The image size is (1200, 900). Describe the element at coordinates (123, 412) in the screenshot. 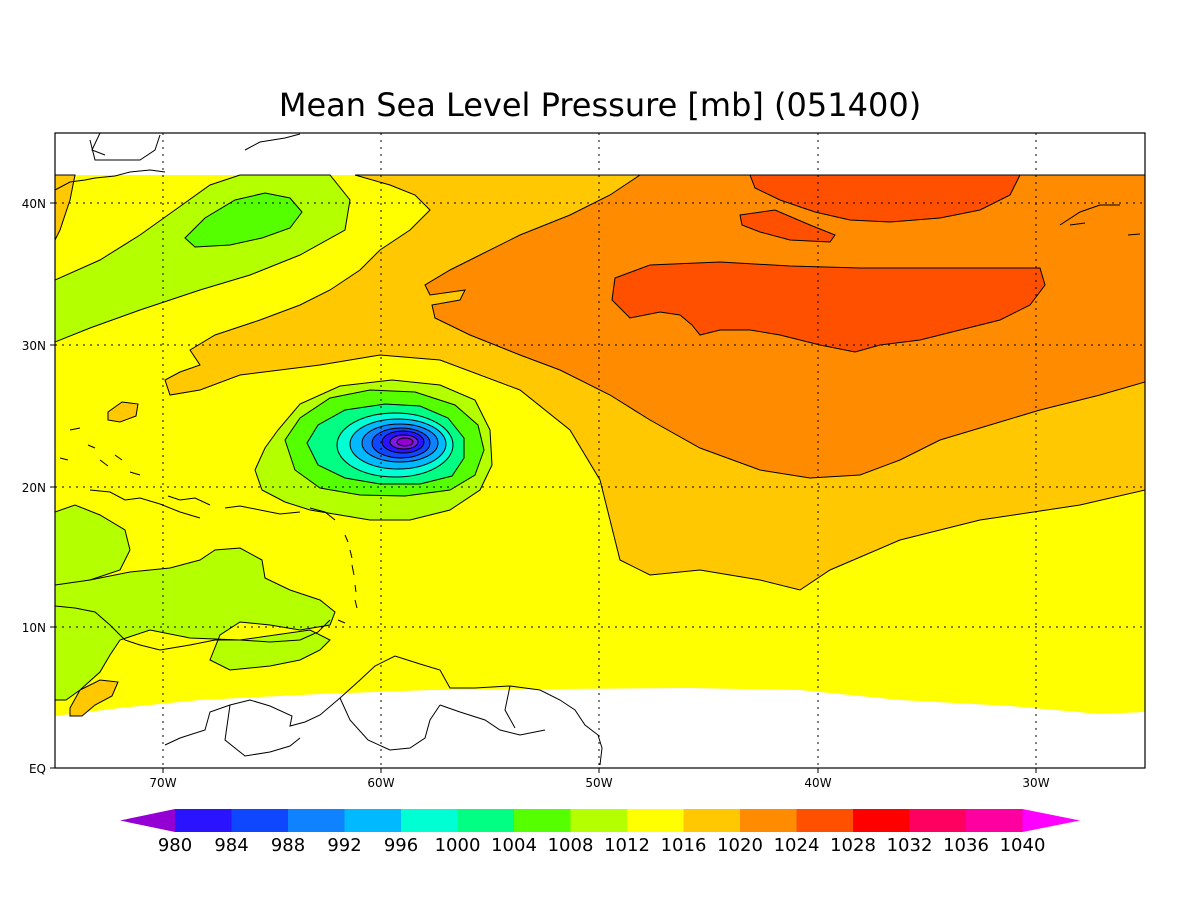

I see `region-1016-1020-small` at that location.